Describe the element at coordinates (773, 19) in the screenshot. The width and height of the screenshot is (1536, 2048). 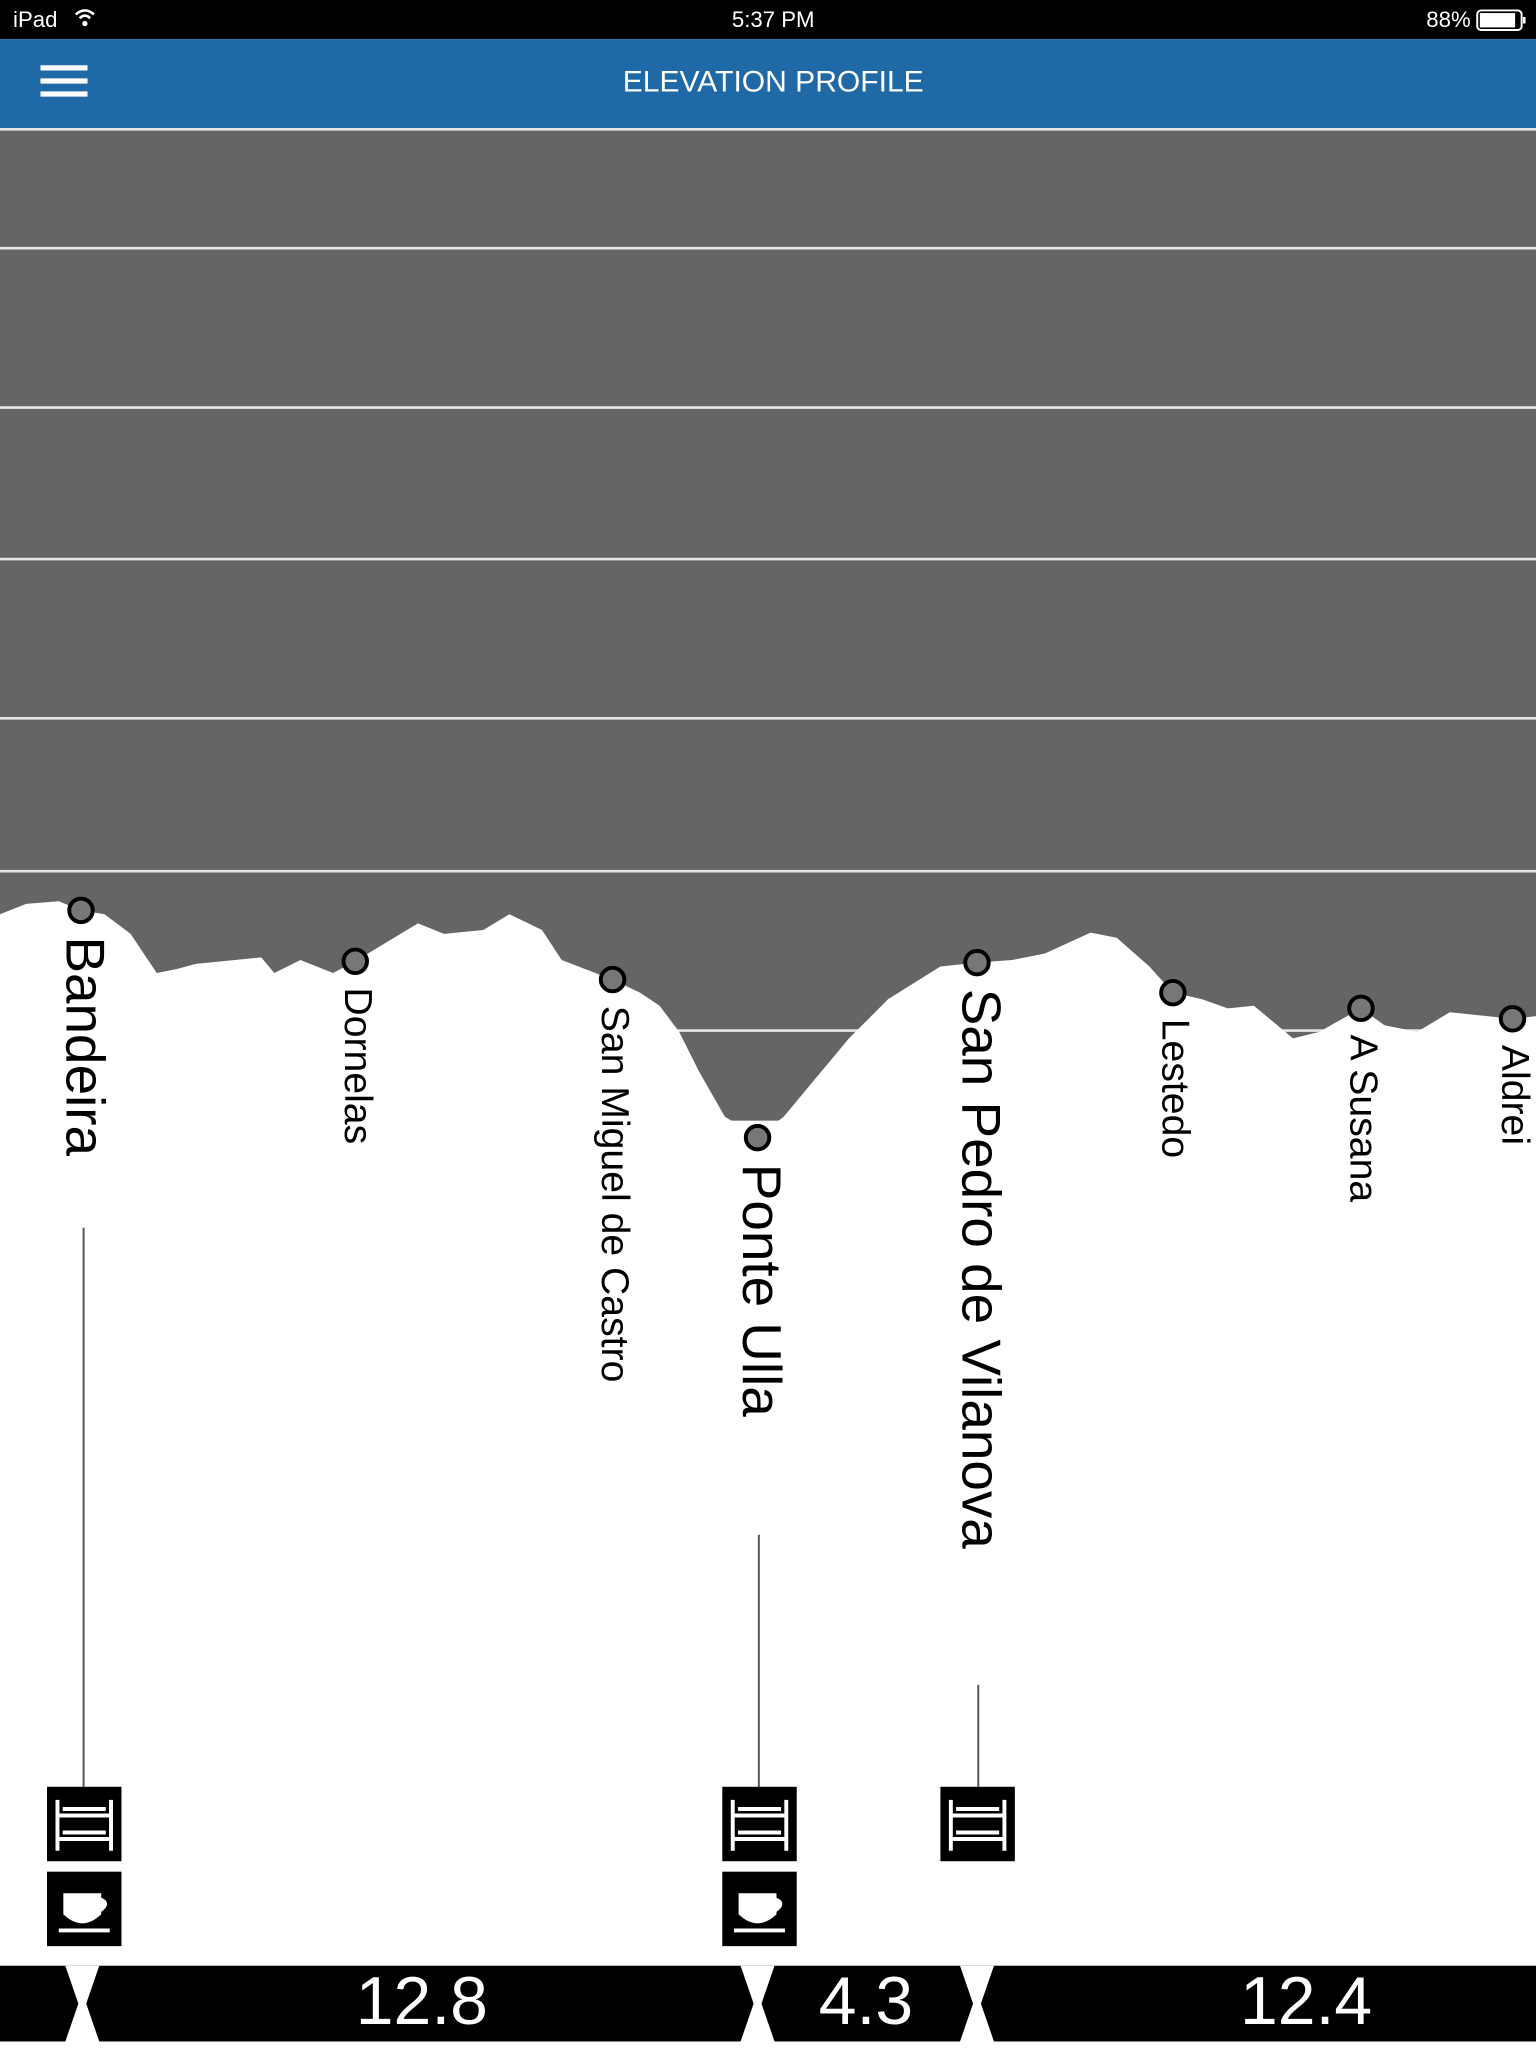
I see `clock: 5:37 PM` at that location.